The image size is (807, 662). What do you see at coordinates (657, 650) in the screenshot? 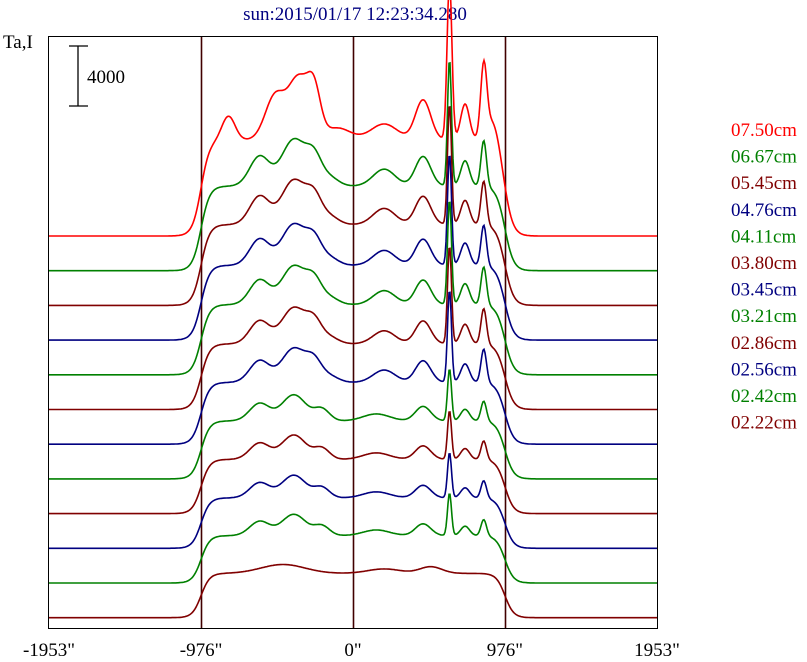
I see `x-tick-label: 1953"` at bounding box center [657, 650].